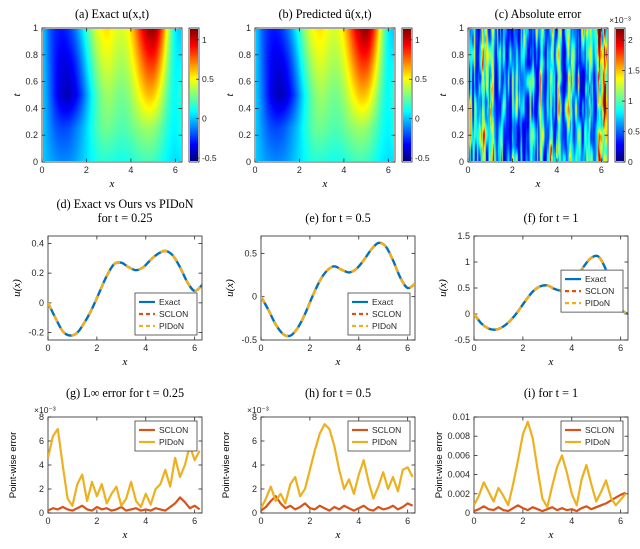 The height and width of the screenshot is (549, 640). What do you see at coordinates (551, 218) in the screenshot?
I see `panel-title: (f) for t = 1` at bounding box center [551, 218].